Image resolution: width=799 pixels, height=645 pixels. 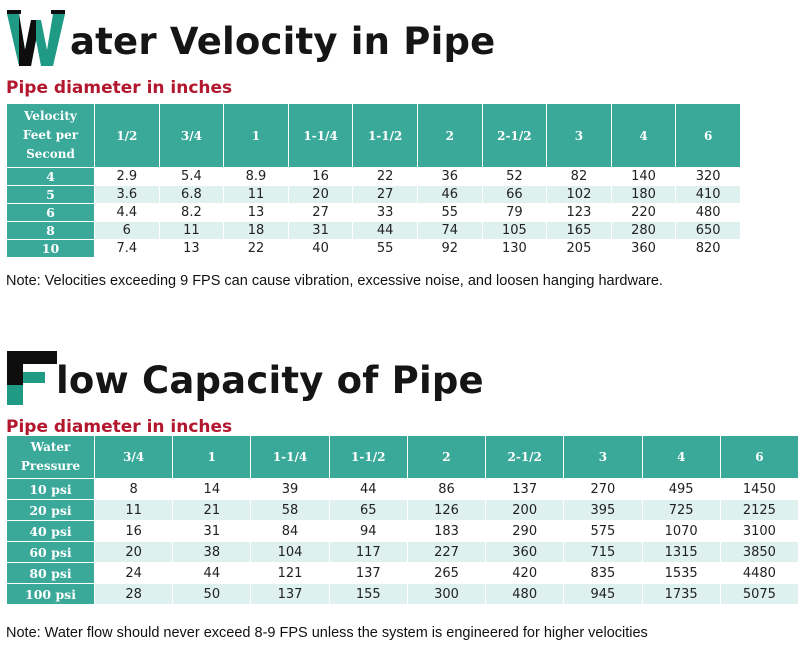 I want to click on table-cell: 27, so click(x=320, y=212).